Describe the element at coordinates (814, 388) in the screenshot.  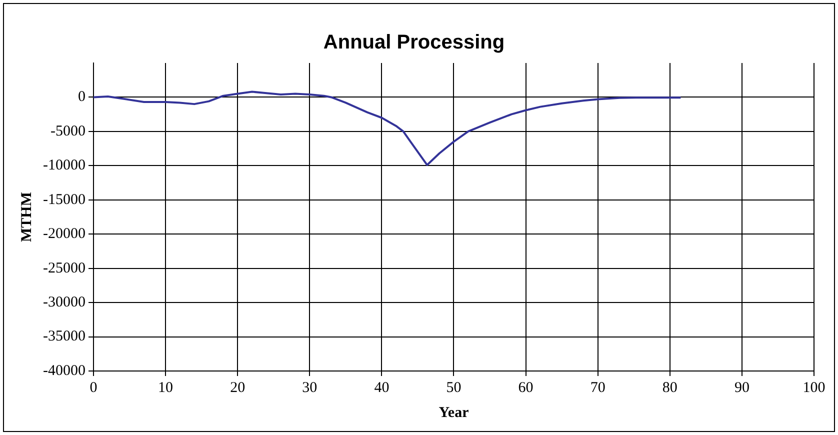
I see `x-tick-label: 100` at that location.